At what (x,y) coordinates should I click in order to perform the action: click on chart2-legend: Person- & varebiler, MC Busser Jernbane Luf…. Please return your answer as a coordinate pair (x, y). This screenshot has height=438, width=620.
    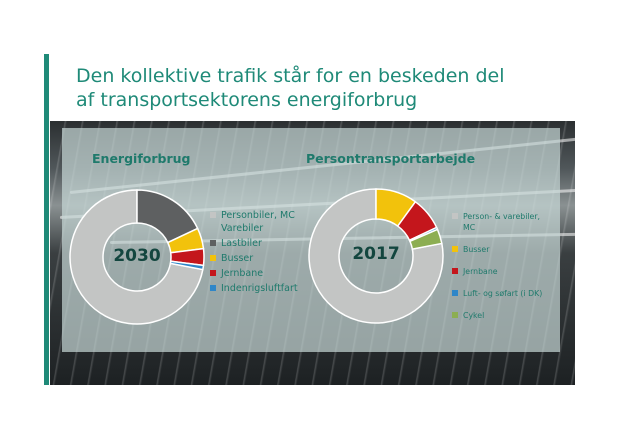
    Looking at the image, I should click on (502, 271).